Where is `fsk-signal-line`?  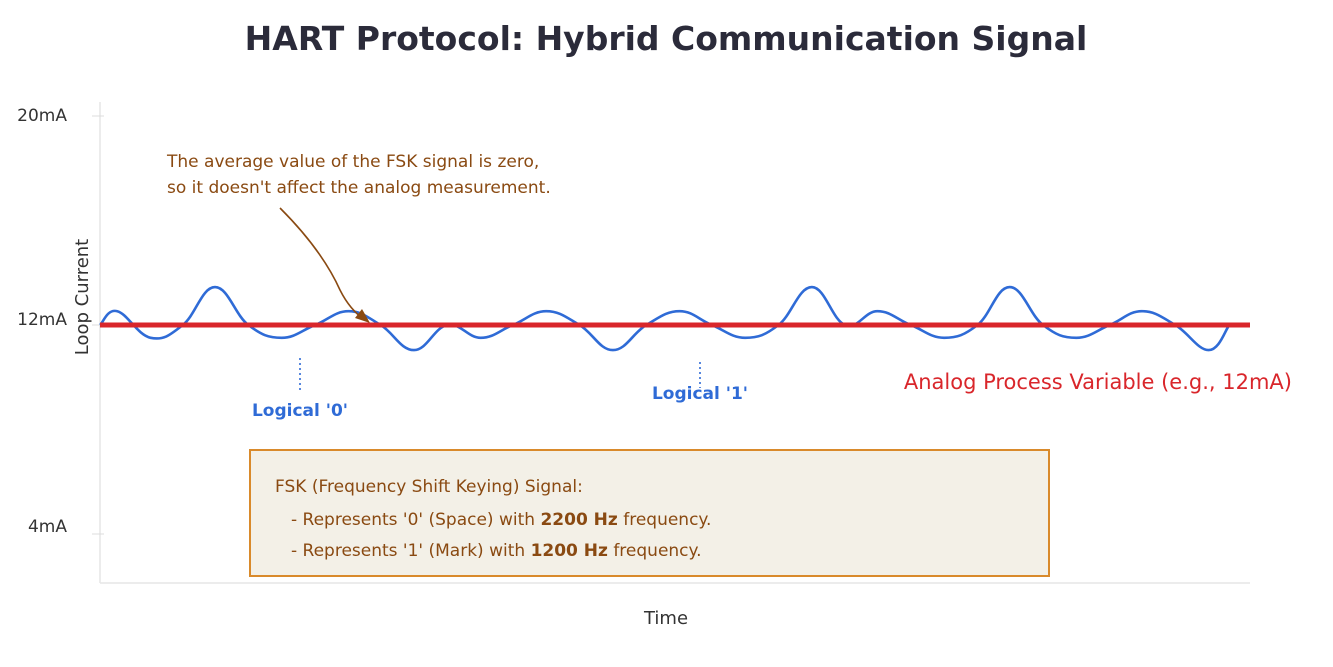
fsk-signal-line is located at coordinates (665, 318).